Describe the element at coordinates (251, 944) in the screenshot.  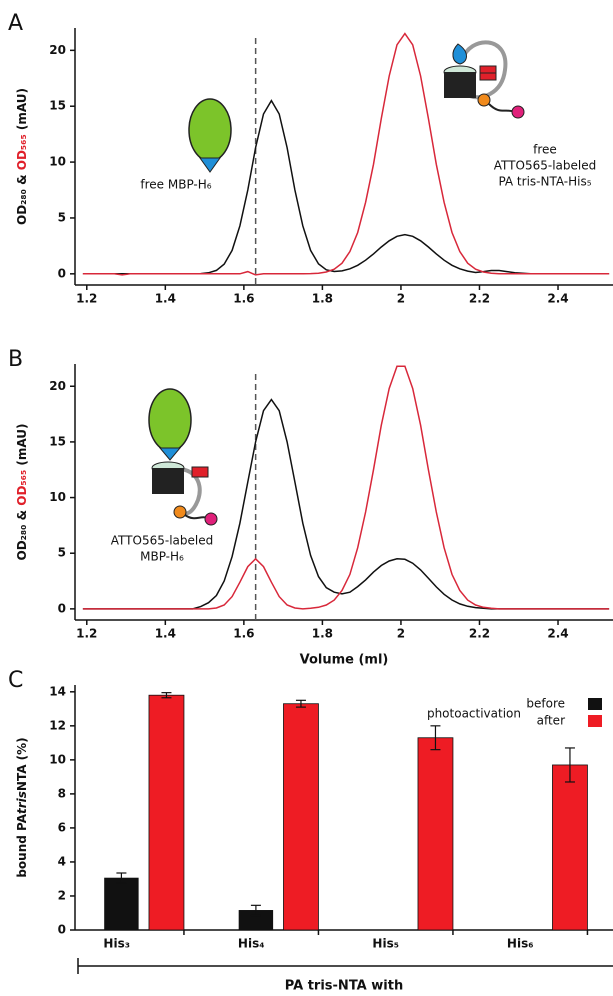
I see `x-tick-label: His₄` at that location.